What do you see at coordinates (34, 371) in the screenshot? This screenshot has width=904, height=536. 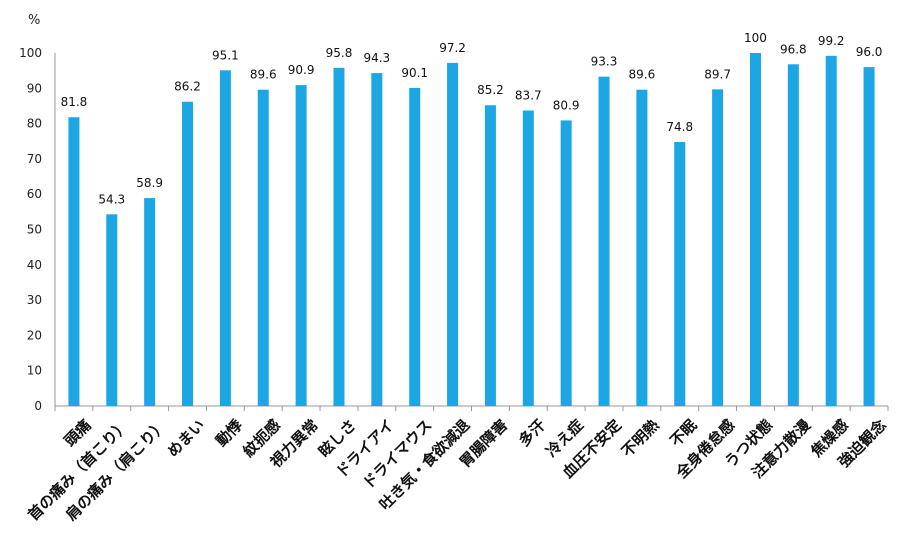 I see `y-tick-label: 10` at bounding box center [34, 371].